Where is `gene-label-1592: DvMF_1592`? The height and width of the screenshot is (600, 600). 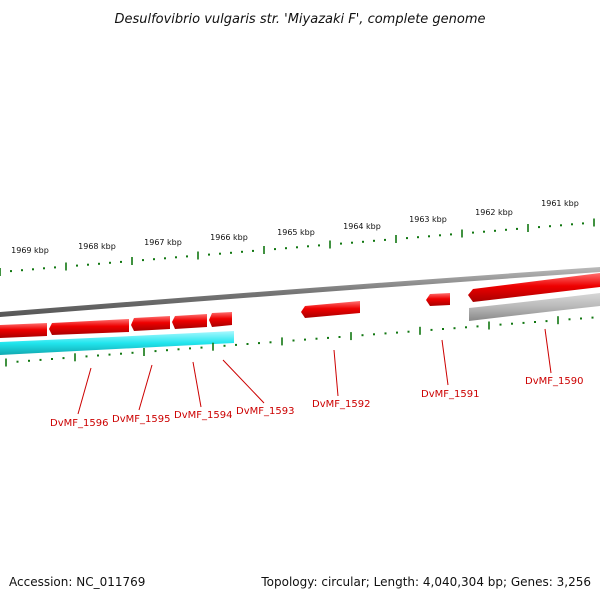 gene-label-1592: DvMF_1592 is located at coordinates (341, 404).